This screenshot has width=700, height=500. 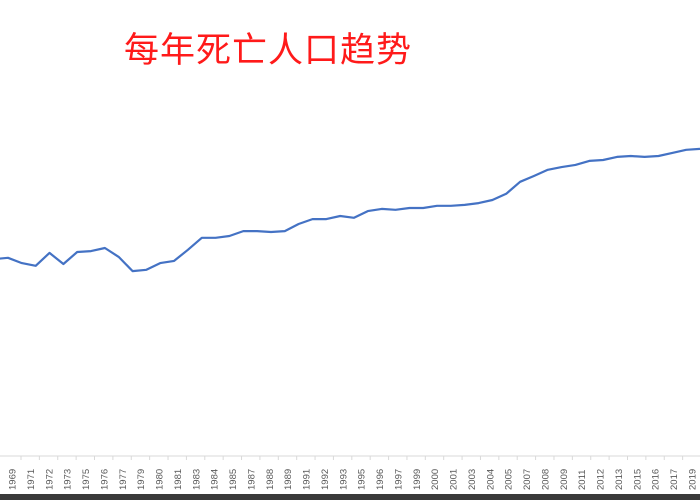 I want to click on x-tick-label: 1992, so click(x=325, y=479).